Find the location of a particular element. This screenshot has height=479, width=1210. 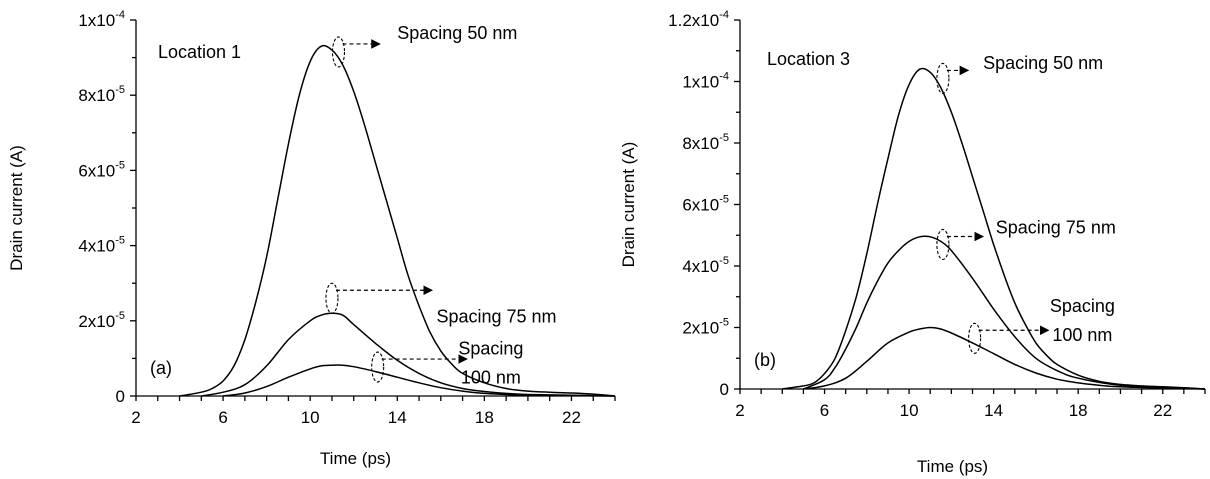

y-tick-label: 1.2x10⁻⁴ is located at coordinates (698, 19).